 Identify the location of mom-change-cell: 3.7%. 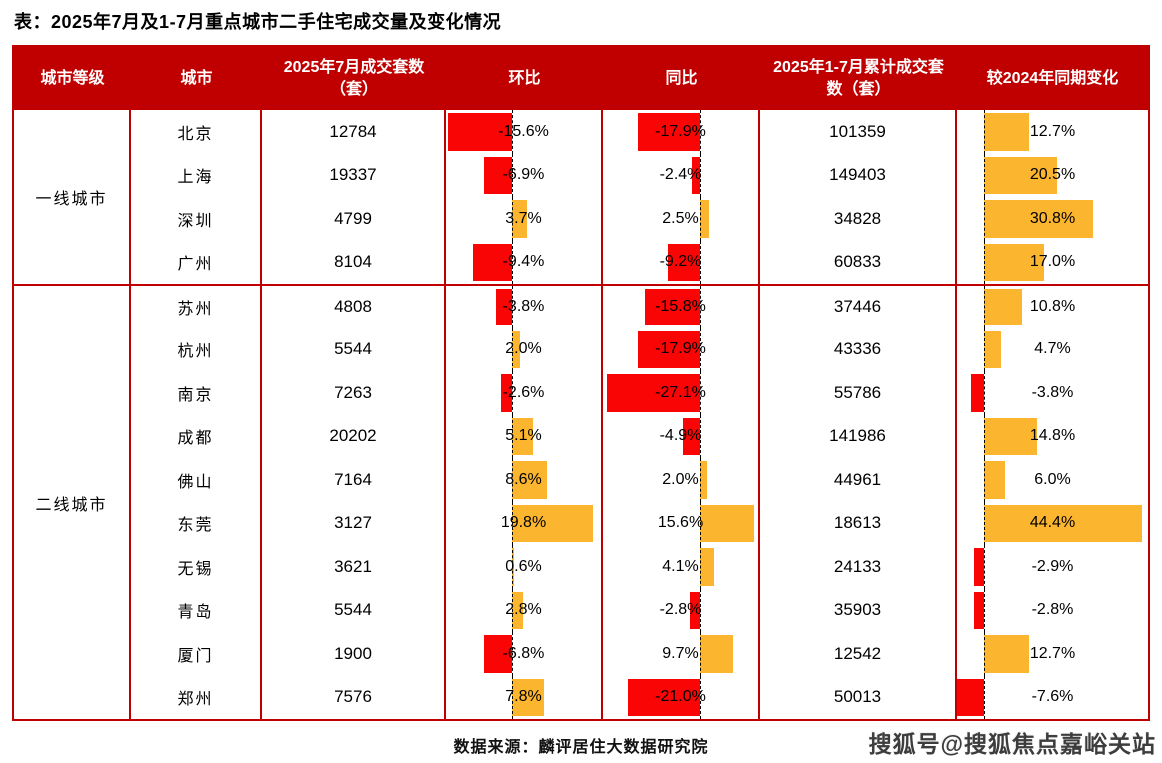
(524, 219).